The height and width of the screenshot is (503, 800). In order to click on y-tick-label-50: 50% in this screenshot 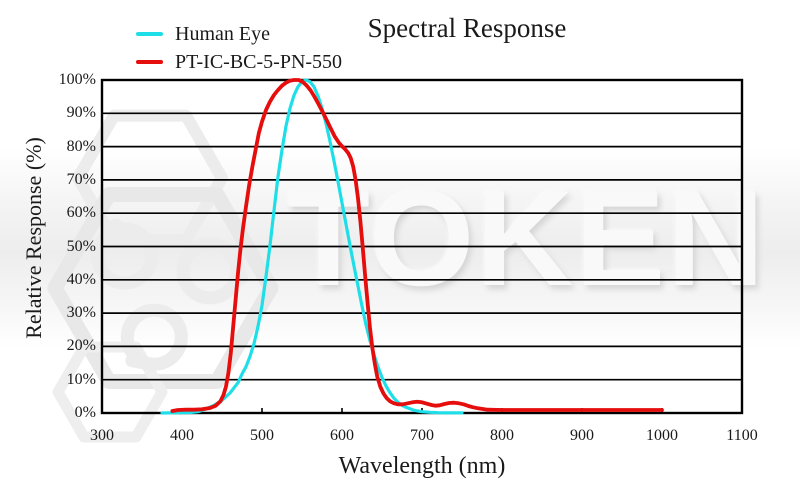, I will do `click(81, 246)`.